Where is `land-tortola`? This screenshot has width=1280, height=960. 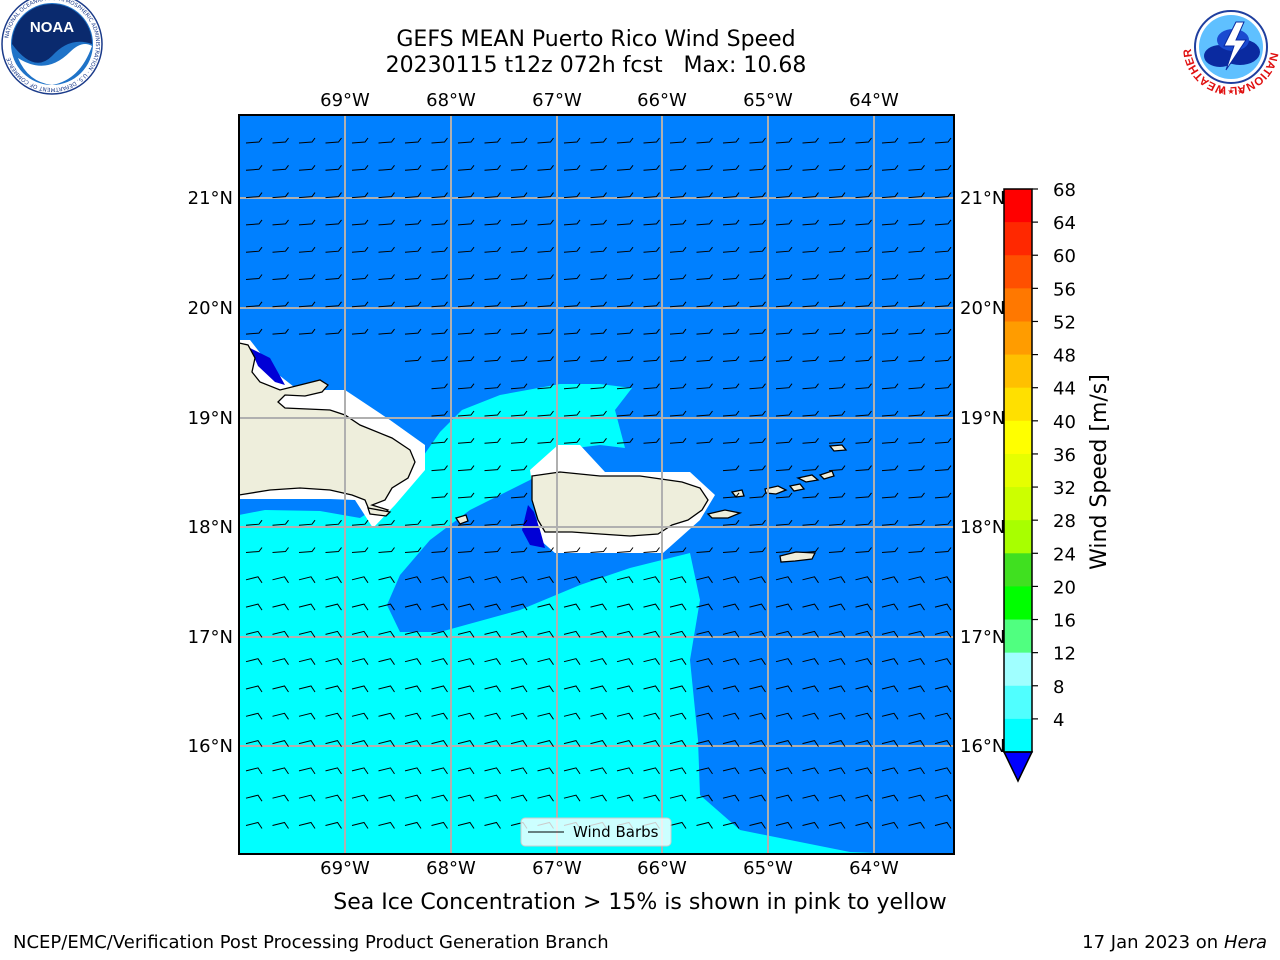
land-tortola is located at coordinates (808, 478).